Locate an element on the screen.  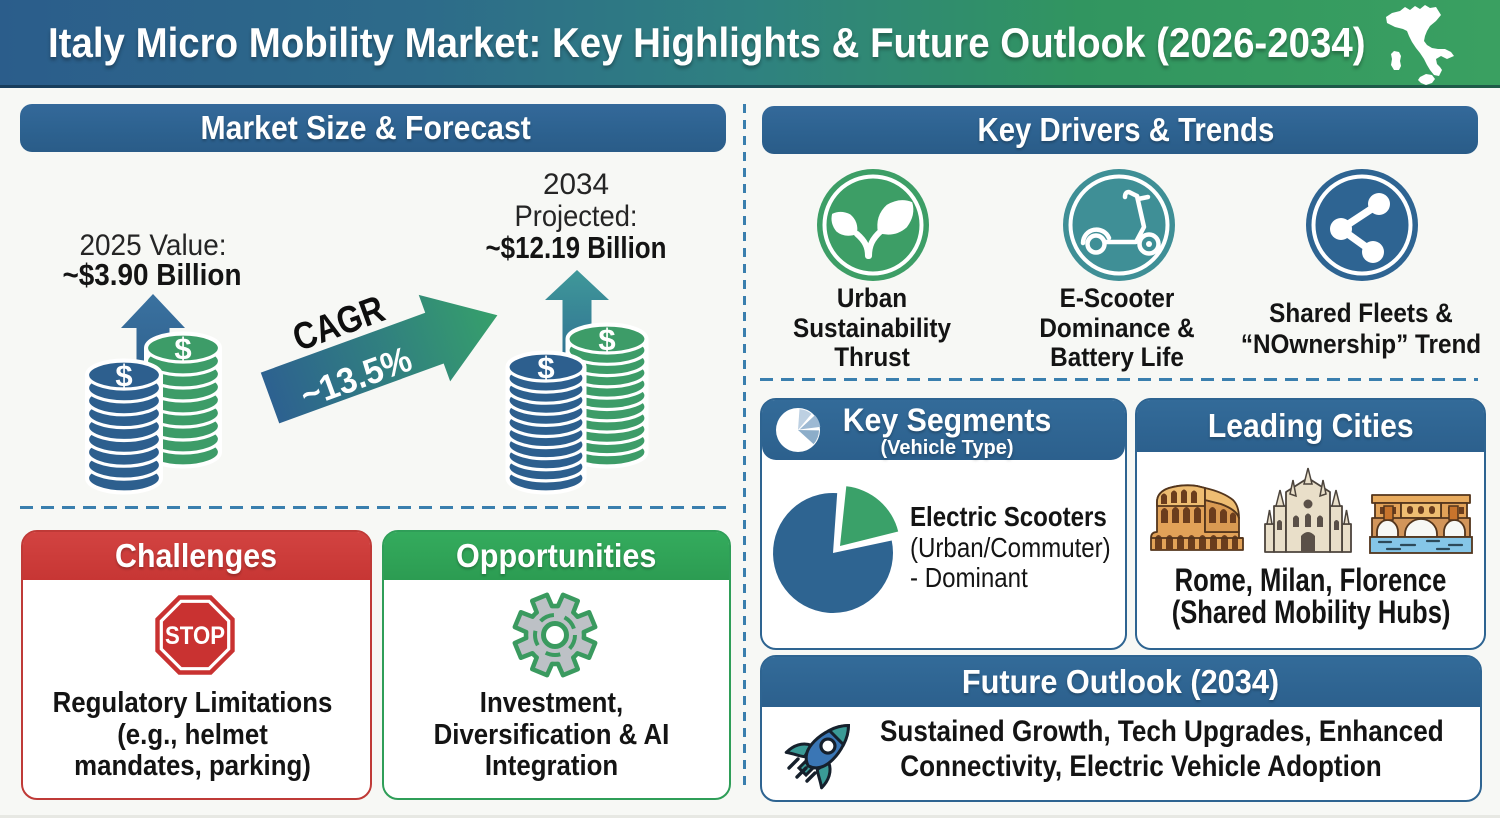
svg-text: Projected: is located at coordinates (576, 216).